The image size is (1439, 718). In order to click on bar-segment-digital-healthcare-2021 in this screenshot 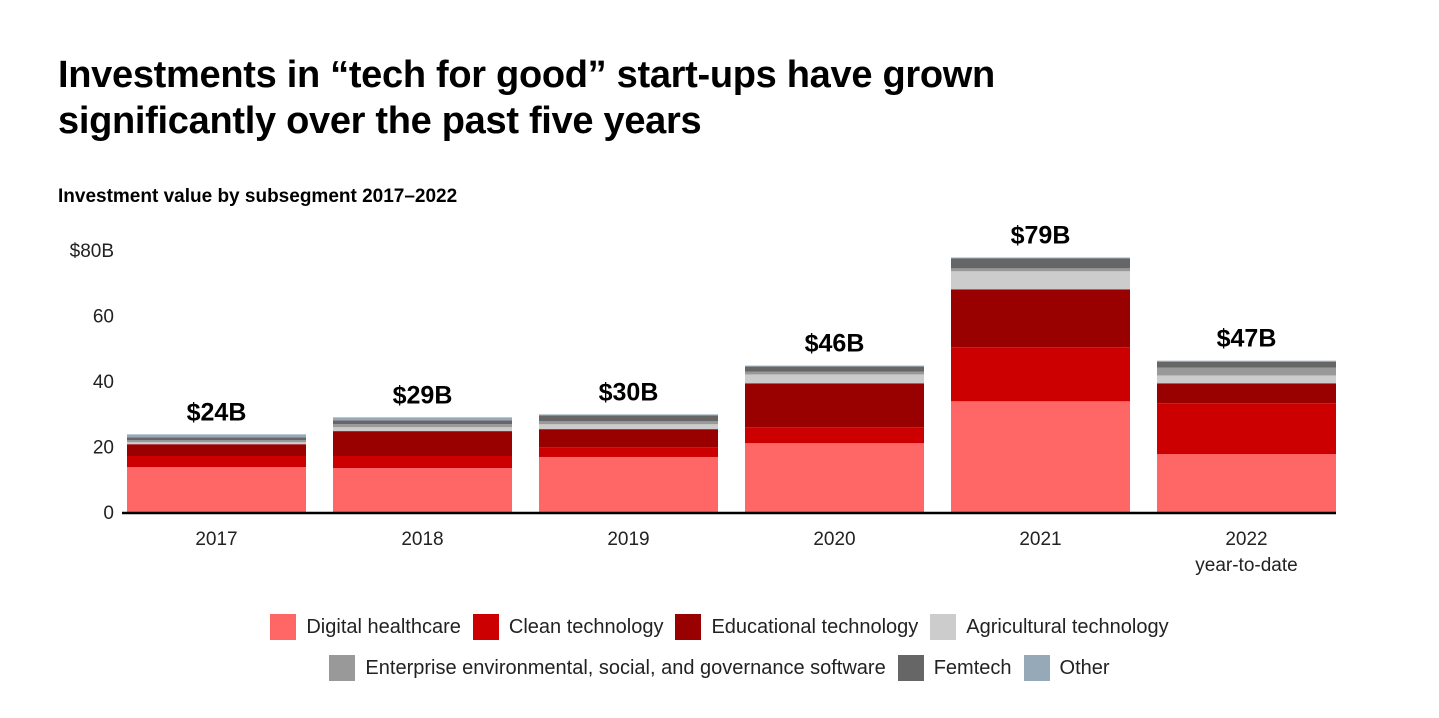, I will do `click(1040, 456)`.